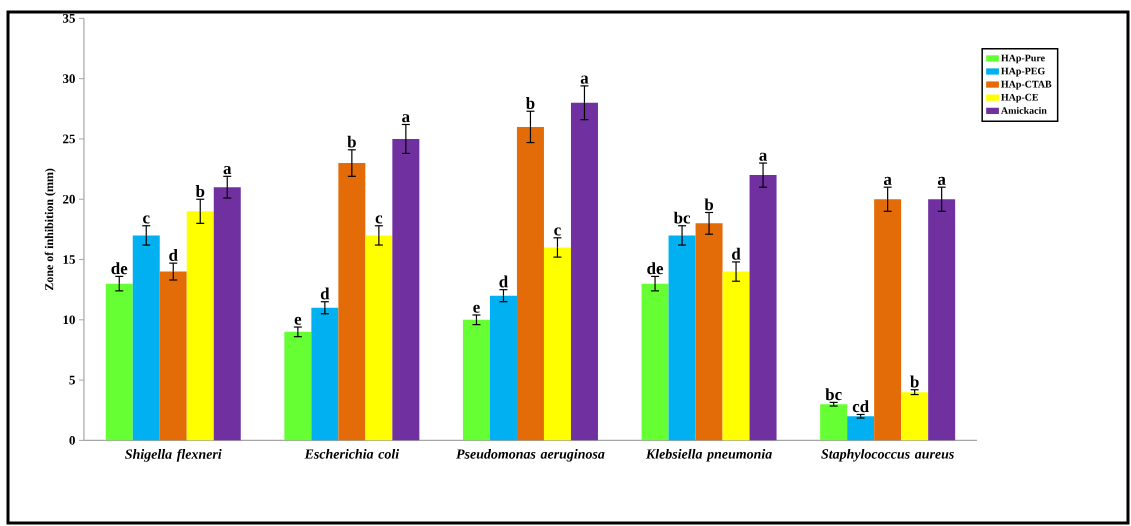 This screenshot has width=1131, height=526. What do you see at coordinates (72, 380) in the screenshot?
I see `y-tick-label: 5` at bounding box center [72, 380].